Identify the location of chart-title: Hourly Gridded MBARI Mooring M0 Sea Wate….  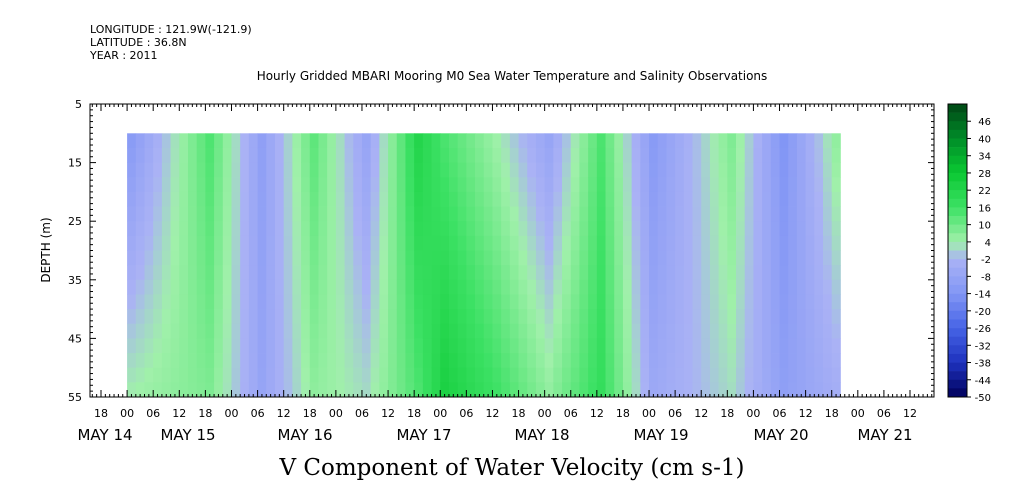
(512, 76).